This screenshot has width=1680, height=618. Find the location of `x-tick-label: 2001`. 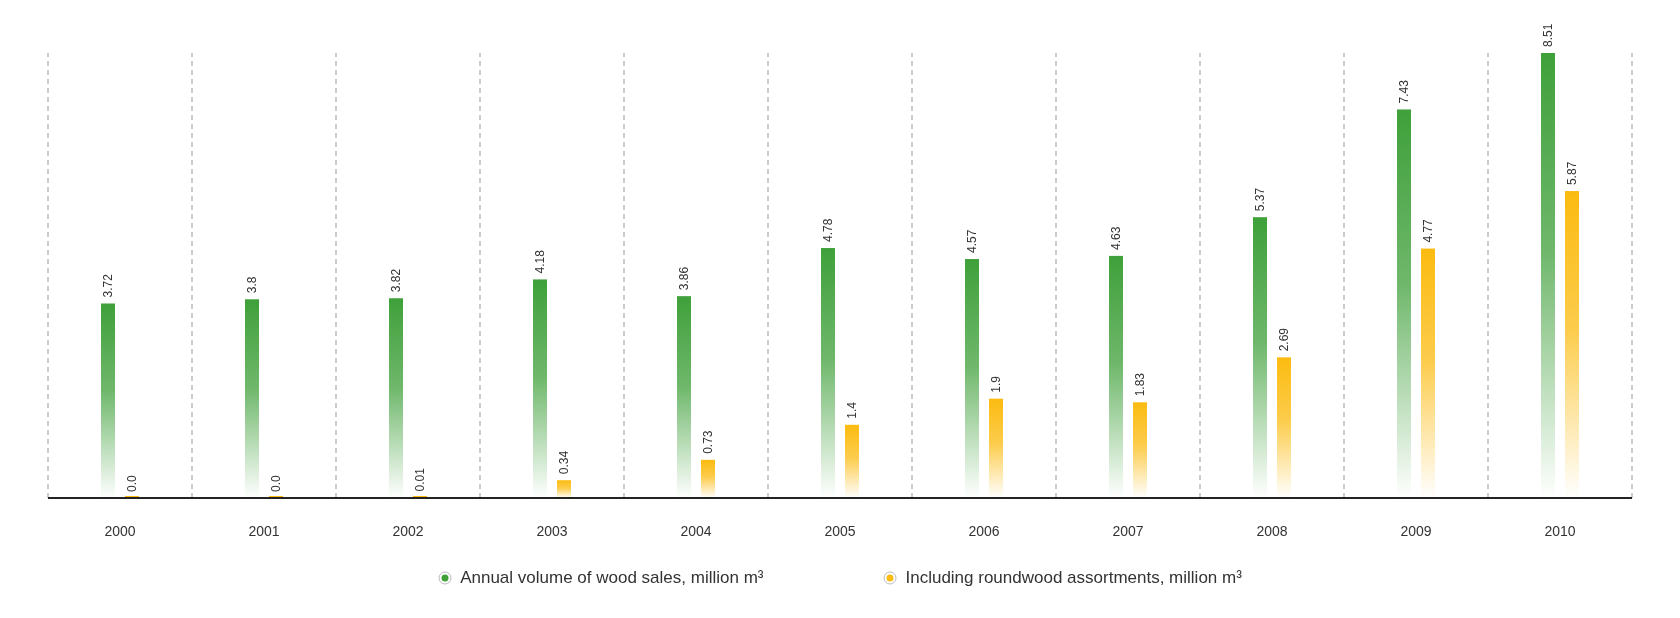

x-tick-label: 2001 is located at coordinates (264, 530).